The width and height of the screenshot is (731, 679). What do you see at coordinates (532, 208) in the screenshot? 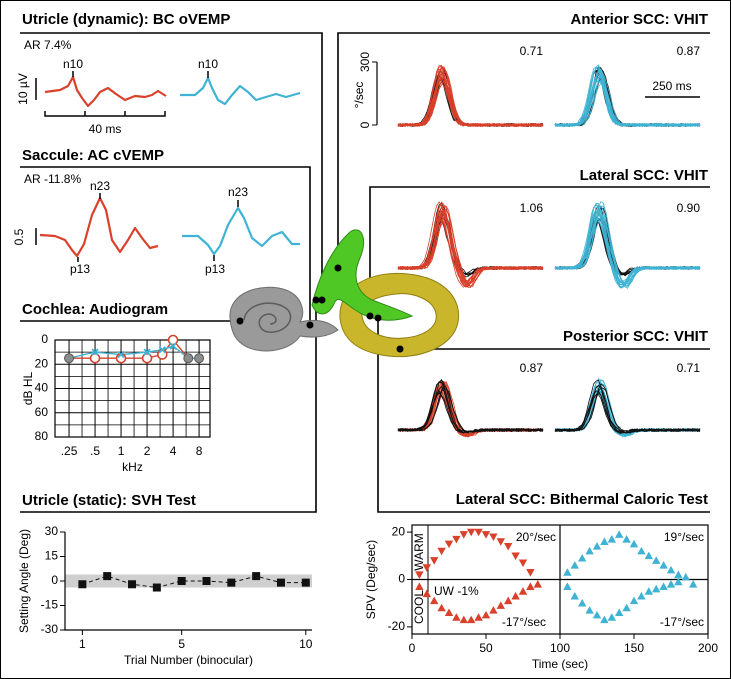
I see `gain-label: 1.06` at bounding box center [532, 208].